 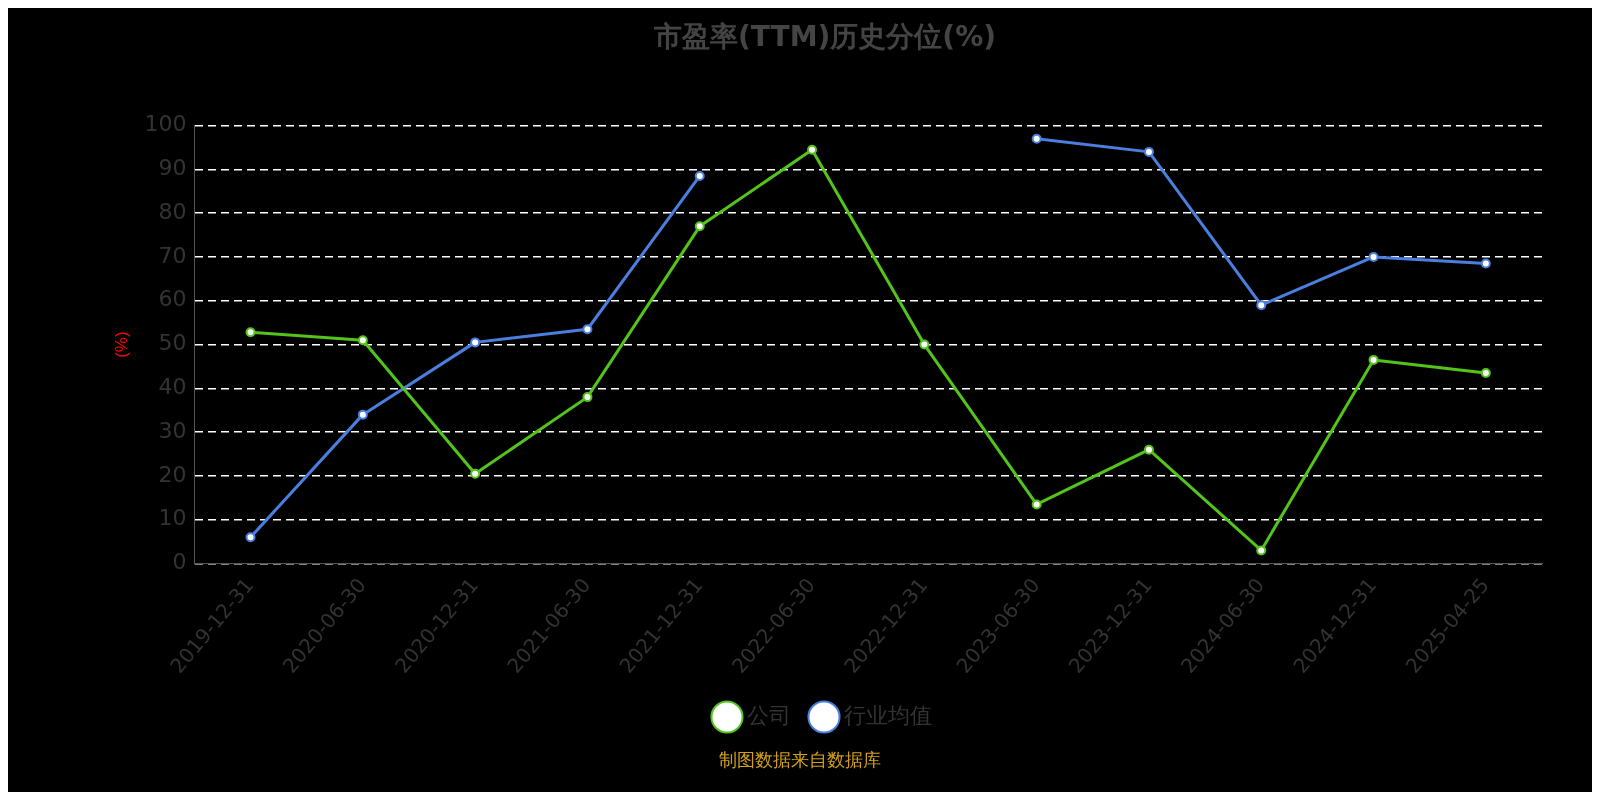 What do you see at coordinates (121, 344) in the screenshot?
I see `y-axis-title: (%)` at bounding box center [121, 344].